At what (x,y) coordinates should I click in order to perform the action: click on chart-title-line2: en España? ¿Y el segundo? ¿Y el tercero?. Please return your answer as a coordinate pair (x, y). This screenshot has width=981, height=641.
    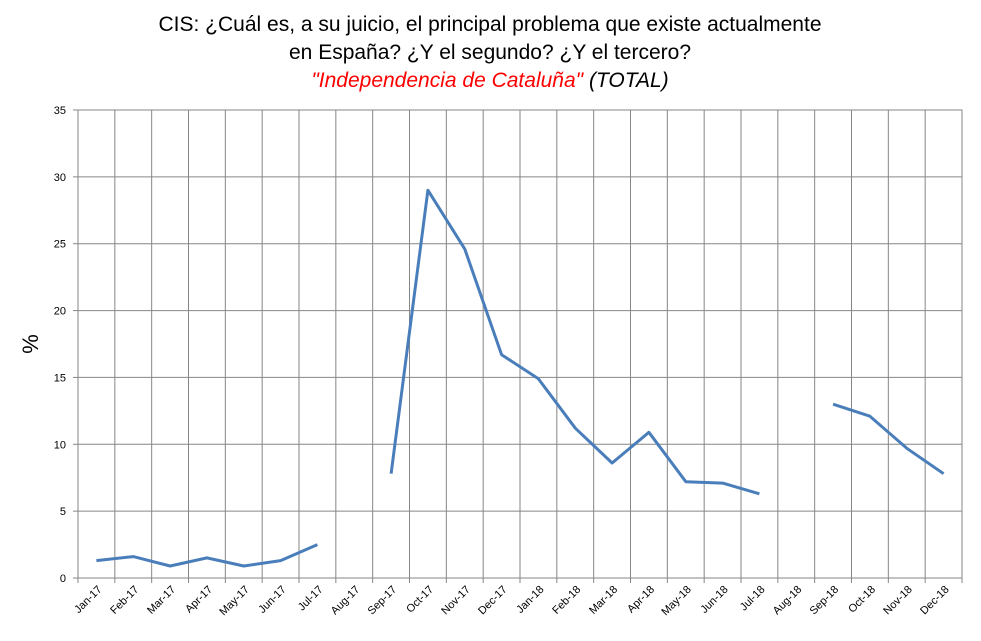
    Looking at the image, I should click on (490, 52).